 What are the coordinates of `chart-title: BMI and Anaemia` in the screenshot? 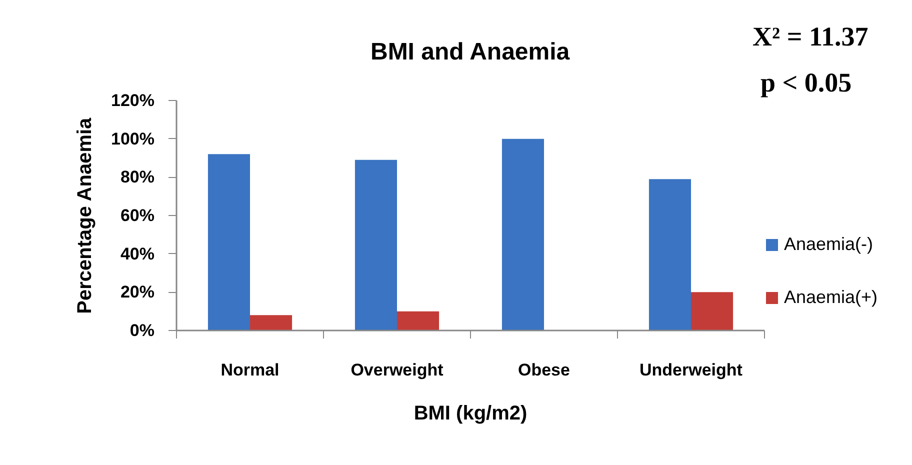 It's located at (470, 52).